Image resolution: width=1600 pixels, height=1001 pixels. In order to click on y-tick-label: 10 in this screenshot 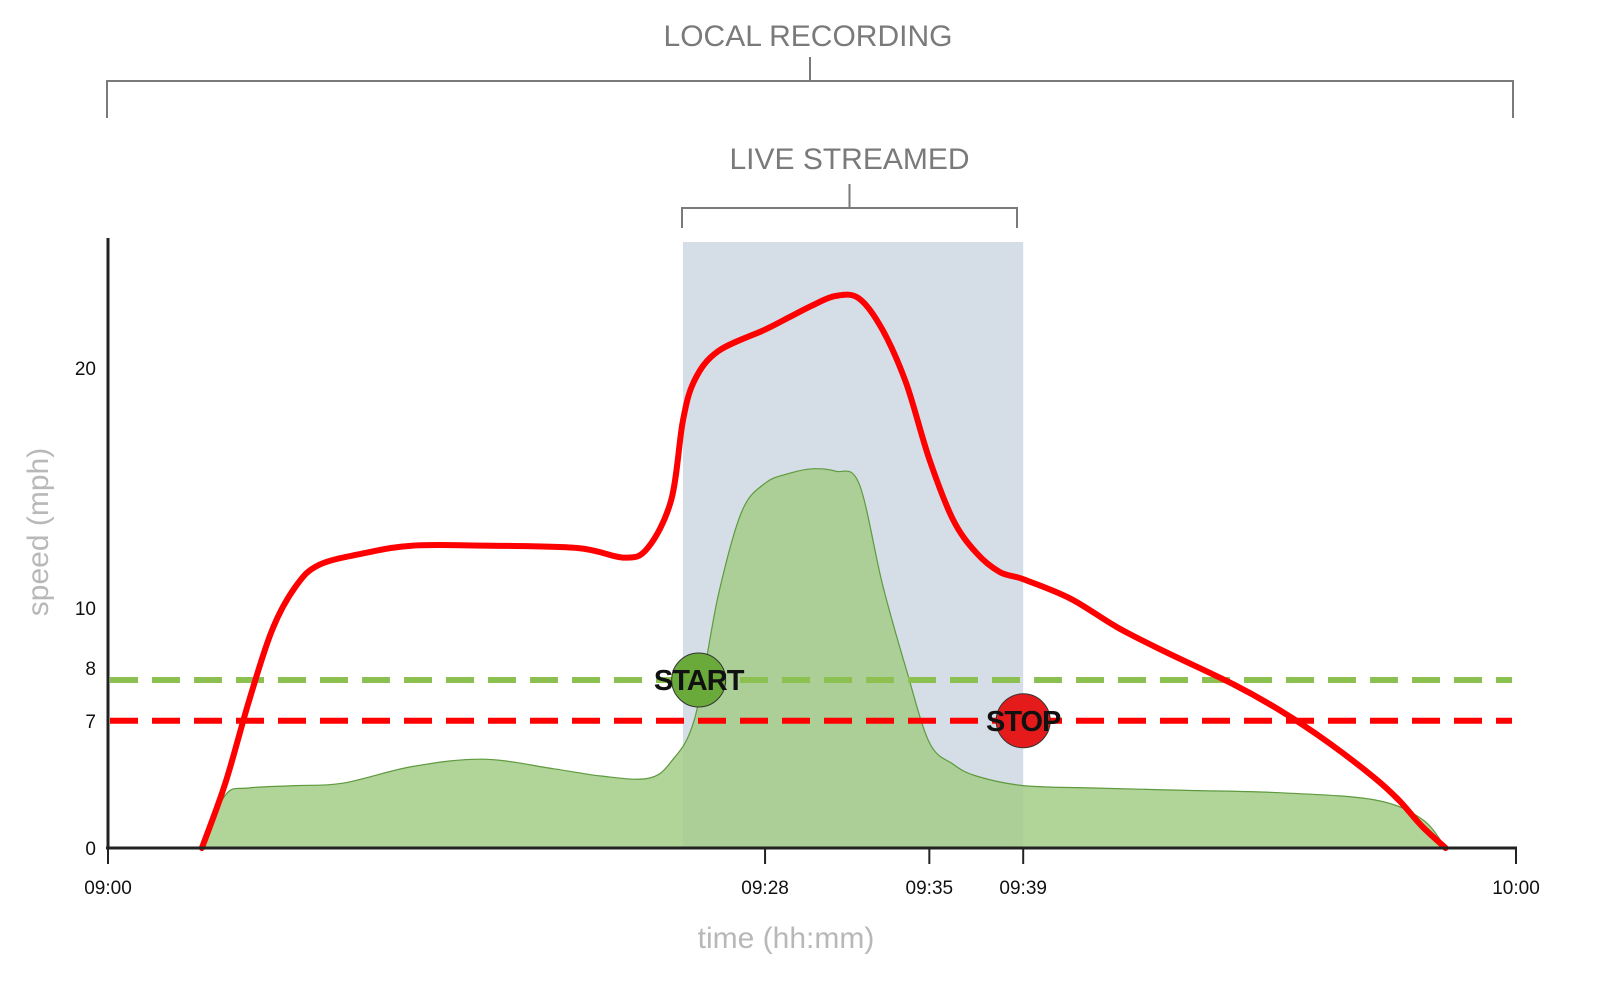, I will do `click(85, 609)`.